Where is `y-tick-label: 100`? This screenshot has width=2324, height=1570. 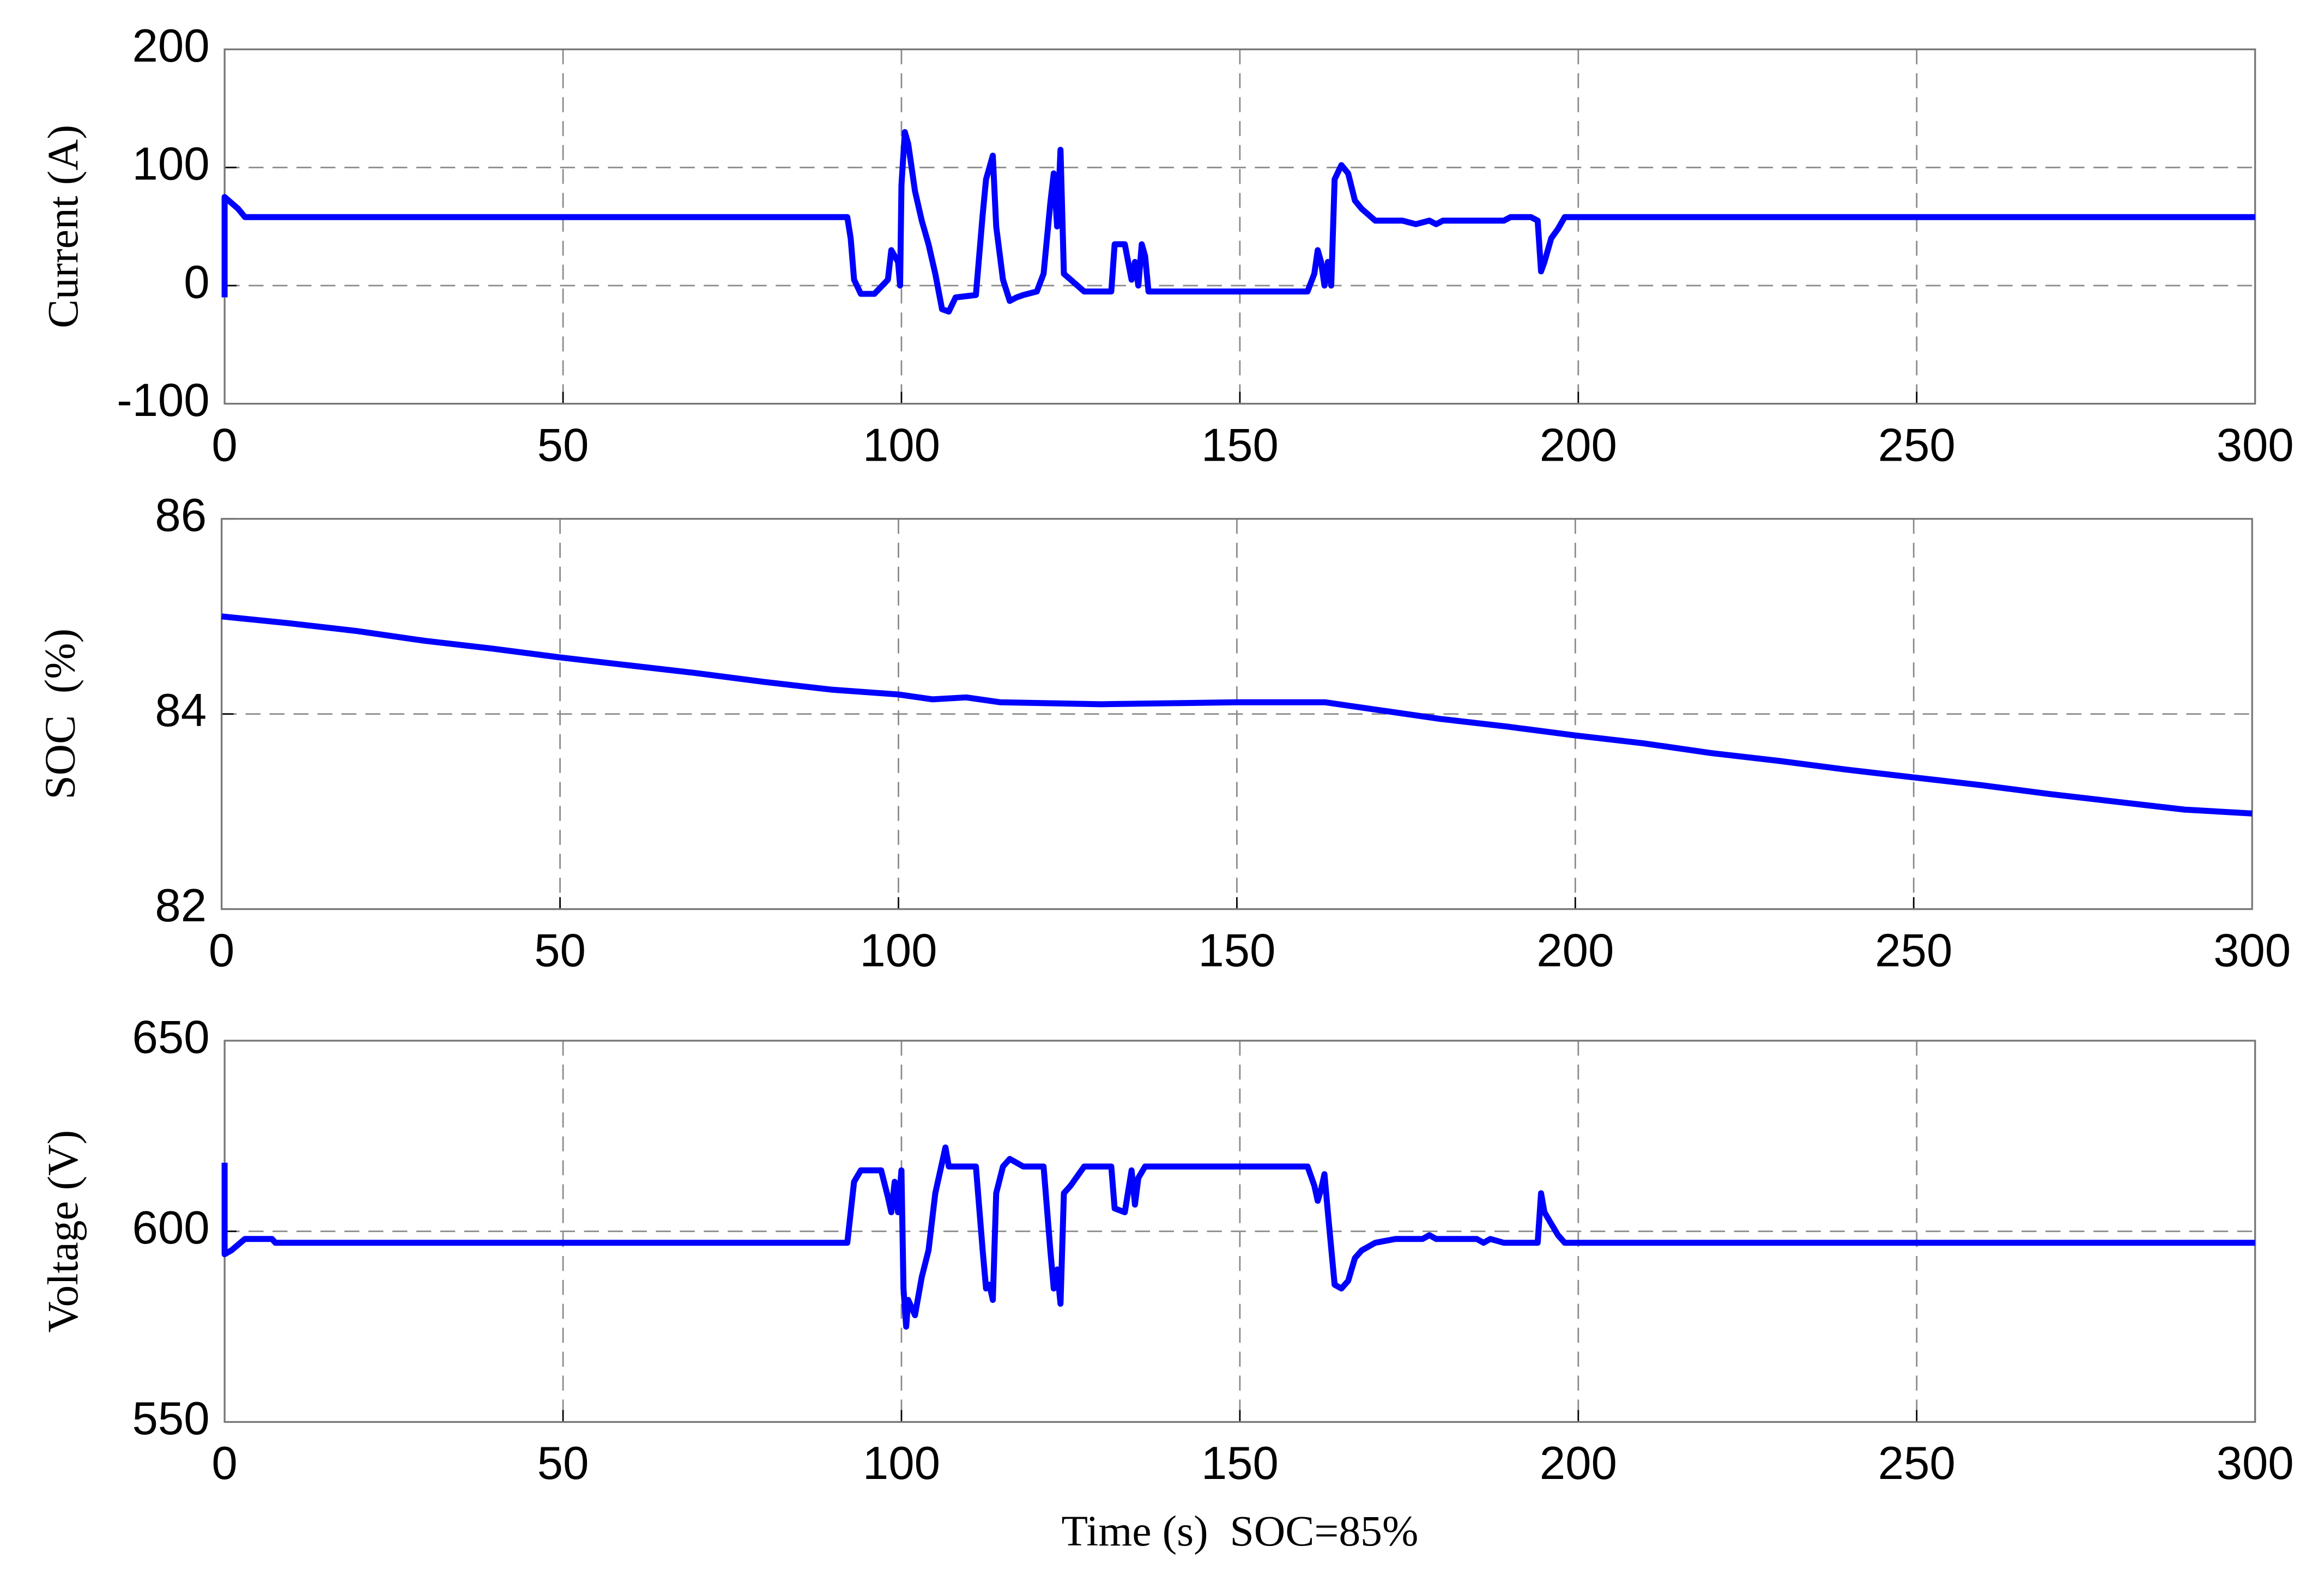 y-tick-label: 100 is located at coordinates (171, 164).